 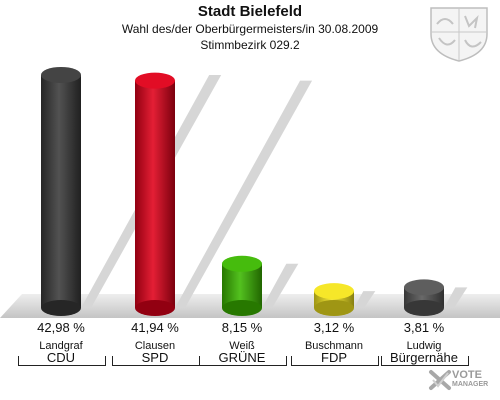 What do you see at coordinates (424, 327) in the screenshot?
I see `value-label: 3,81 %` at bounding box center [424, 327].